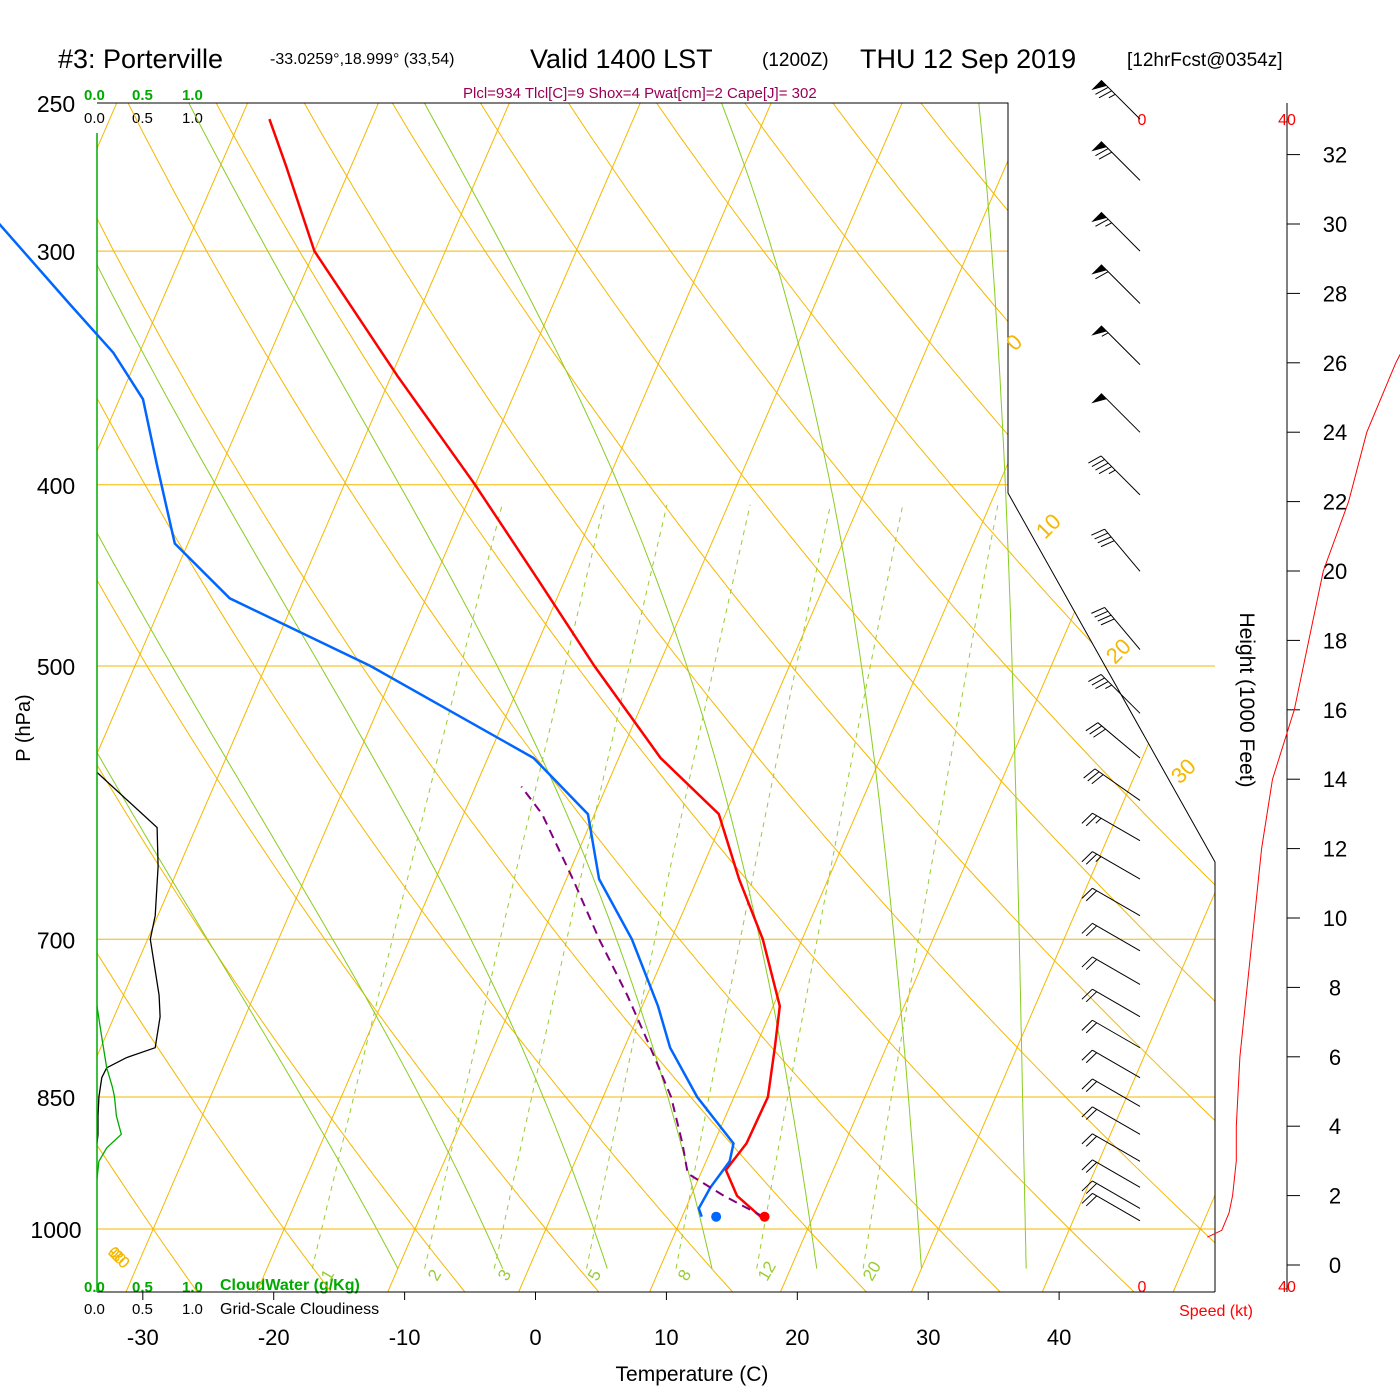 The width and height of the screenshot is (1400, 1400). Describe the element at coordinates (143, 1337) in the screenshot. I see `temperature-tick-label: -30` at that location.